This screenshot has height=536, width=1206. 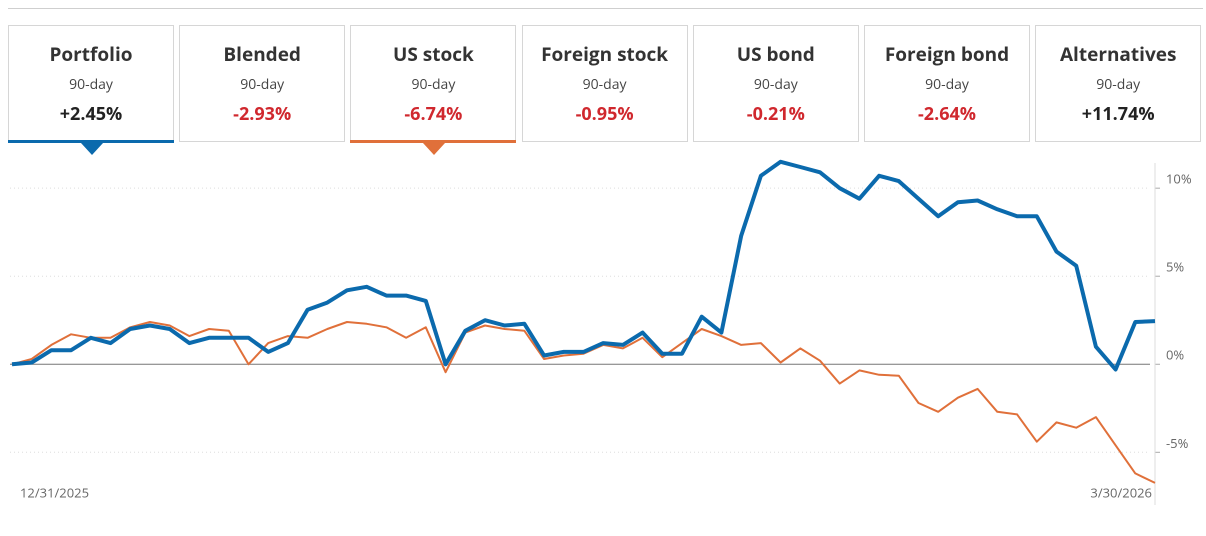 I want to click on y-tick-label: -5%, so click(x=1177, y=443).